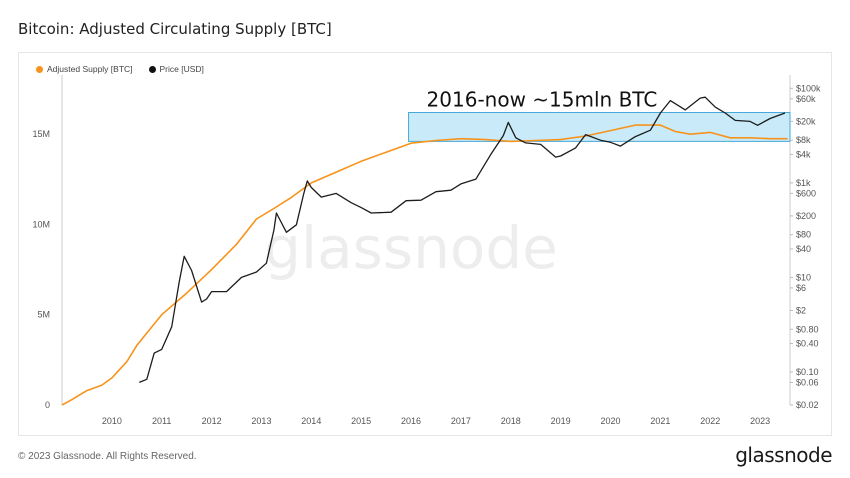 This screenshot has width=850, height=478. Describe the element at coordinates (181, 69) in the screenshot. I see `legend-price-label: Price [USD]` at that location.